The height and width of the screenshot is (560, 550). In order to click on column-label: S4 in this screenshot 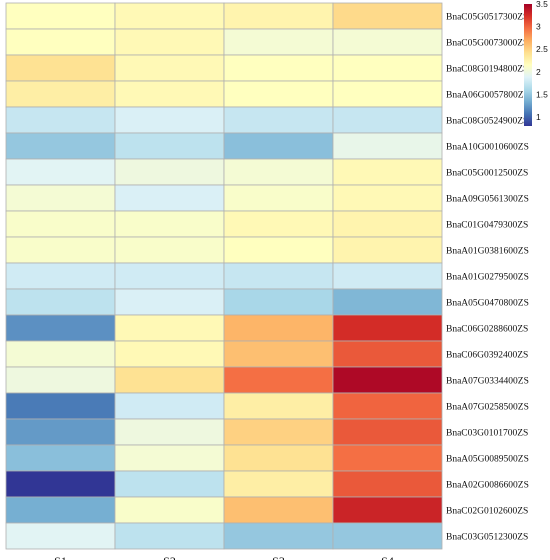, I will do `click(387, 557)`.